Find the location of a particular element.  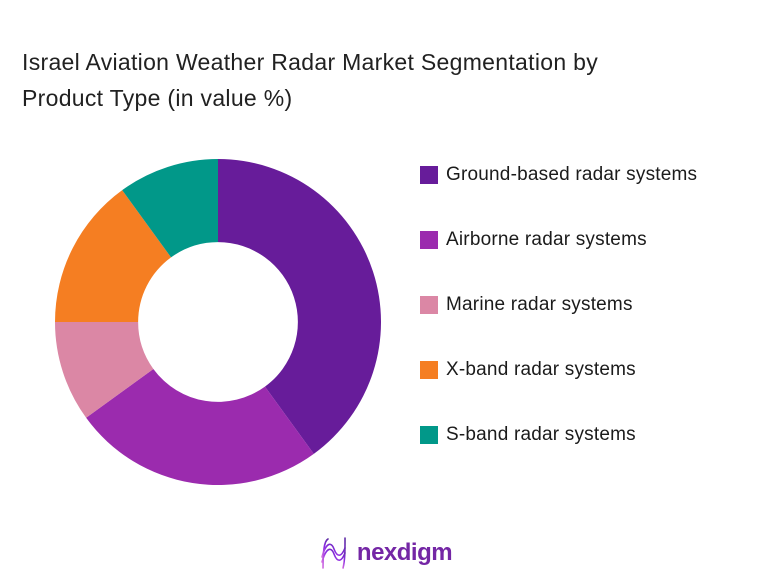

donut-segment-s-band-radar-systems is located at coordinates (170, 208).